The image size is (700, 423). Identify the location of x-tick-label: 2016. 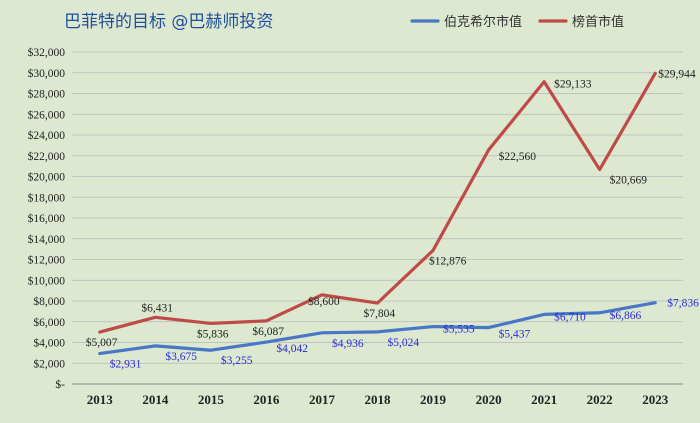
(266, 399).